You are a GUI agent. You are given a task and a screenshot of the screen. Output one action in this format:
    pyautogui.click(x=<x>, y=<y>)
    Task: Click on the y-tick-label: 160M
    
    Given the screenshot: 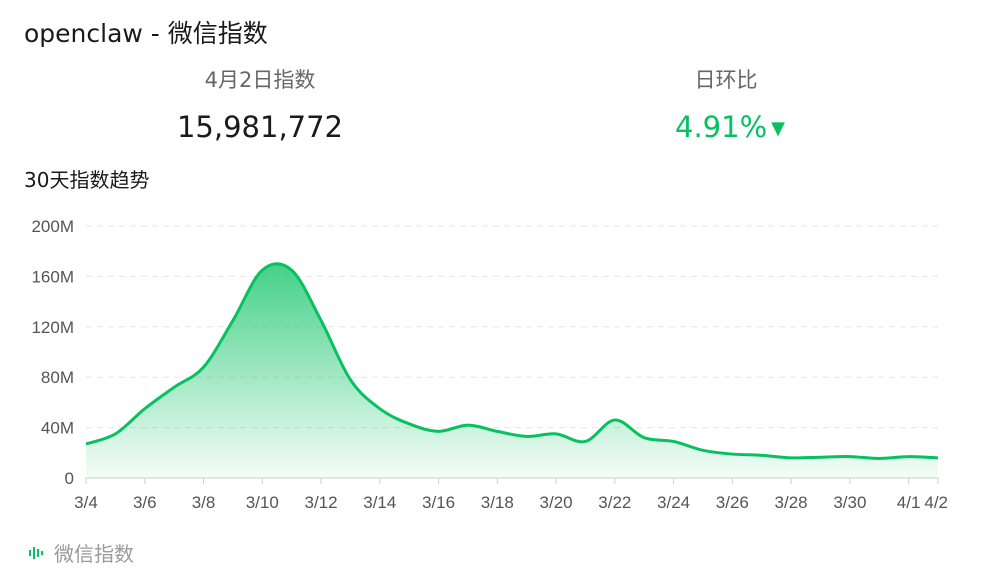 What is the action you would take?
    pyautogui.click(x=52, y=276)
    